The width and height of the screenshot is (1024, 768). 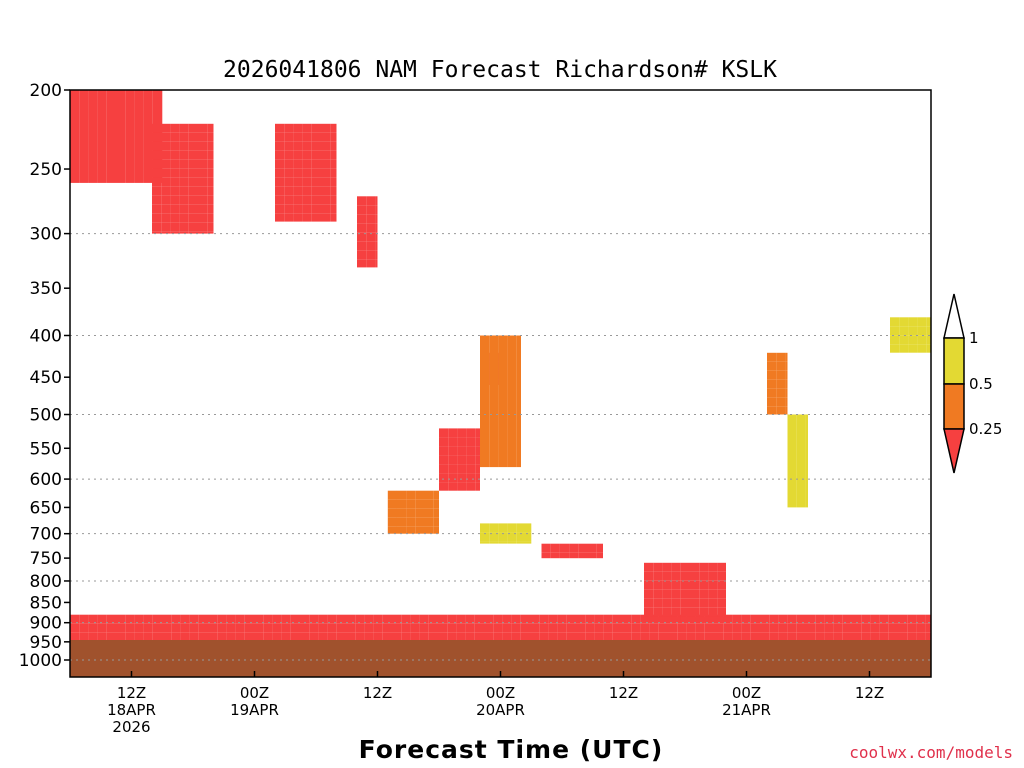 What do you see at coordinates (46, 508) in the screenshot?
I see `y-tick-label: 650` at bounding box center [46, 508].